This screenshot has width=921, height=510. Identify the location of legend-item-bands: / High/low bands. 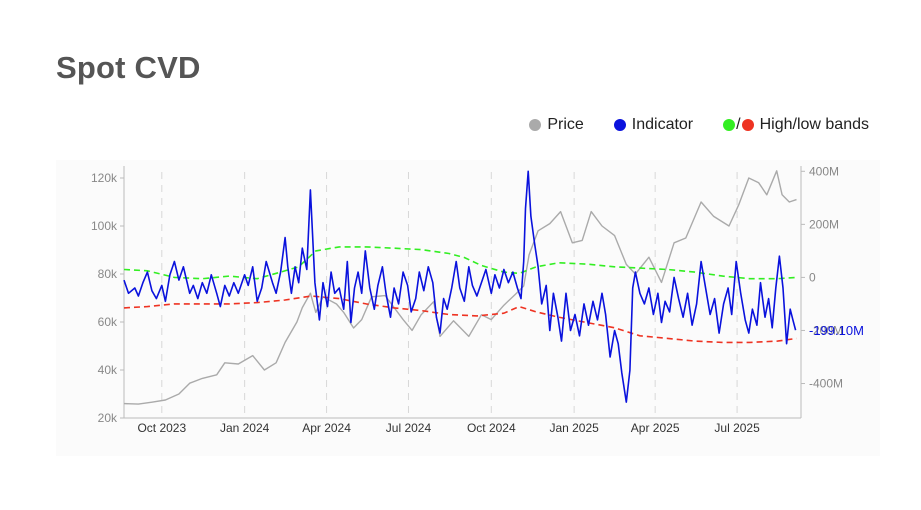
(796, 125).